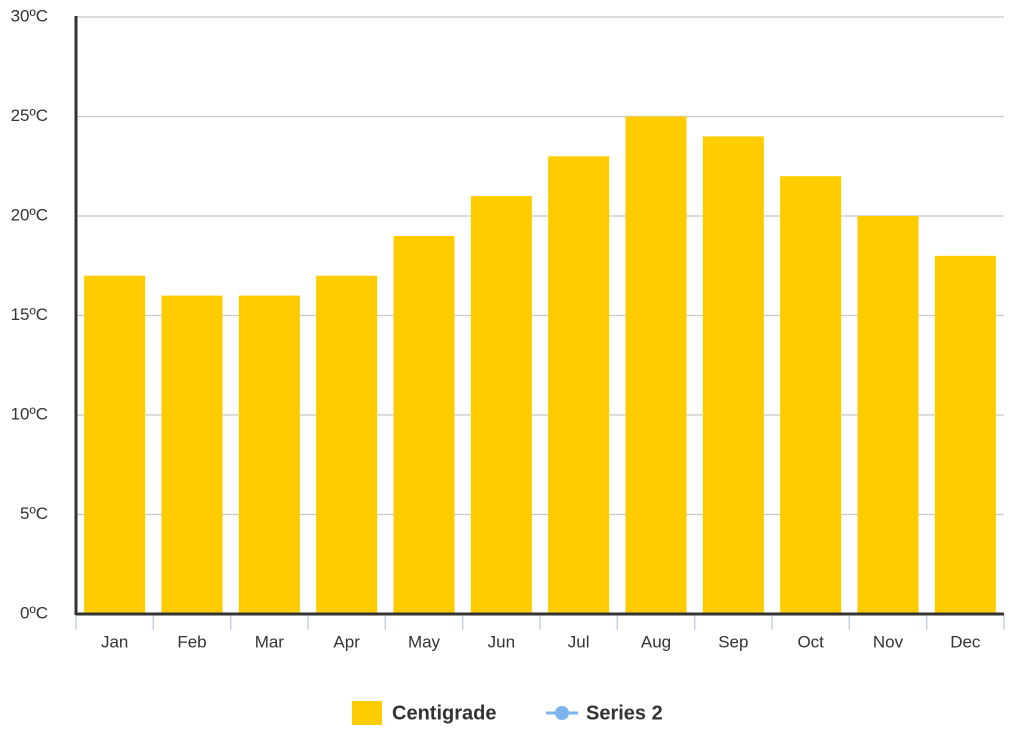 This screenshot has width=1024, height=737. What do you see at coordinates (29, 413) in the screenshot?
I see `y-tick-label: 10ºC` at bounding box center [29, 413].